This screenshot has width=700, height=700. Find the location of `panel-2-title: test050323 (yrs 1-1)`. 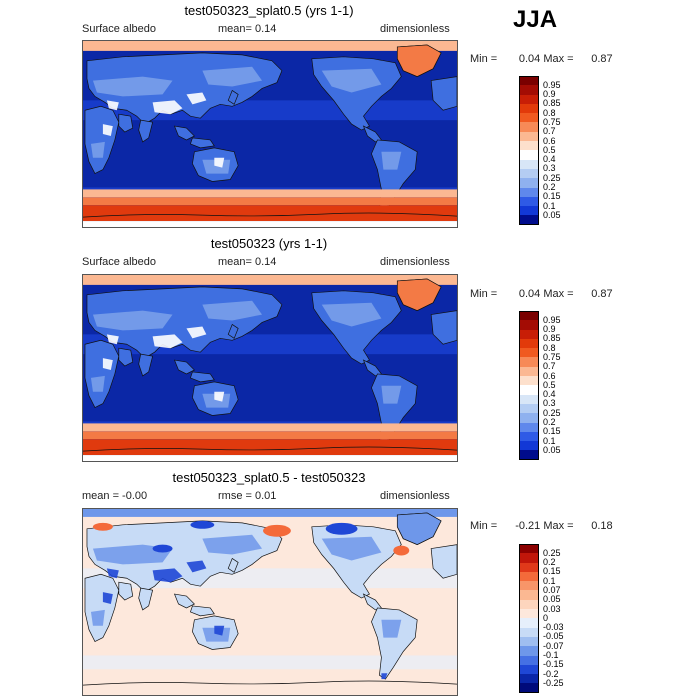

panel-2-title: test050323 (yrs 1-1) is located at coordinates (269, 243).